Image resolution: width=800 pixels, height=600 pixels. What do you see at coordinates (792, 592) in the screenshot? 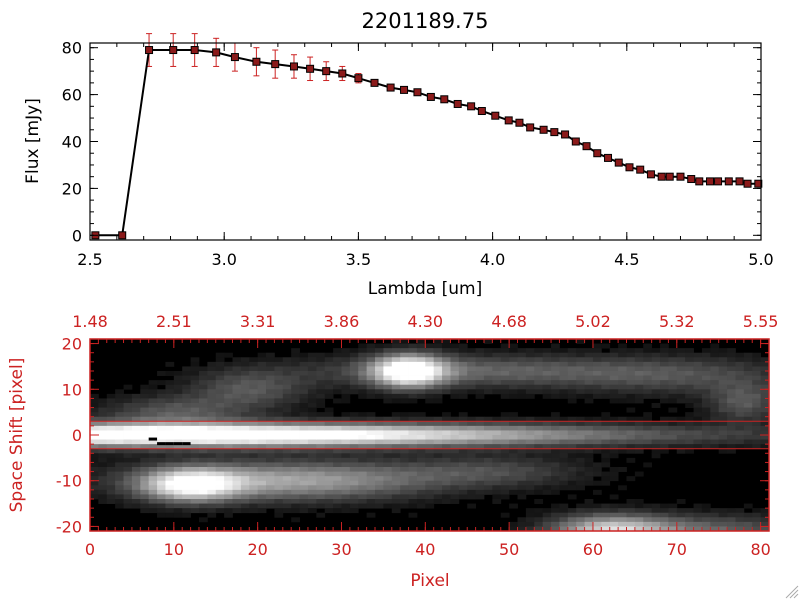
I see `resize-grip-icon` at bounding box center [792, 592].